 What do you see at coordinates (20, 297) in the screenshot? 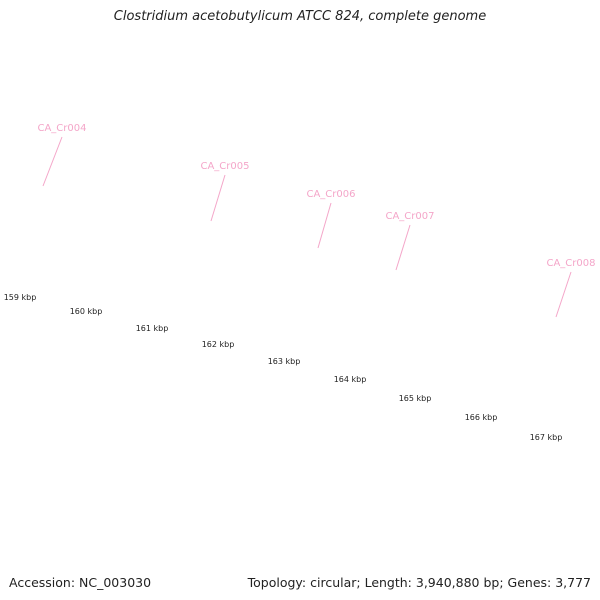
I see `tick-label: 159 kbp` at bounding box center [20, 297].